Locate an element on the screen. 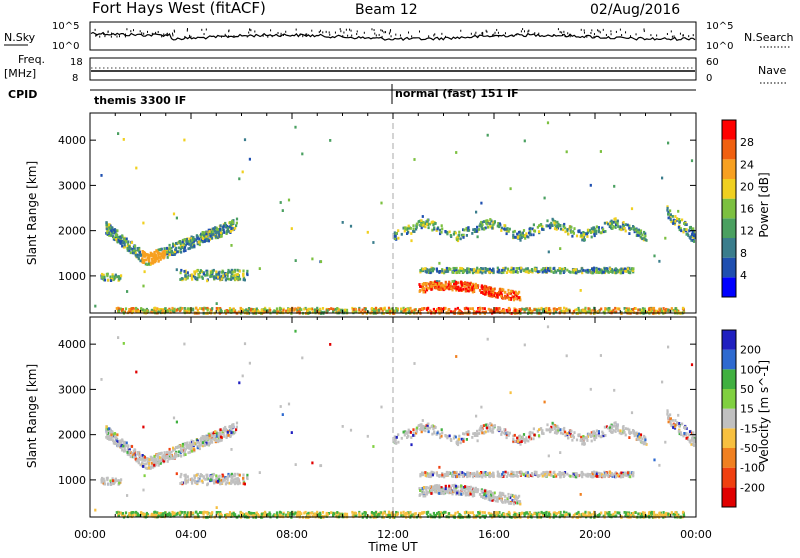 This screenshot has width=800, height=558. y-tick-label: 2000 is located at coordinates (72, 231).